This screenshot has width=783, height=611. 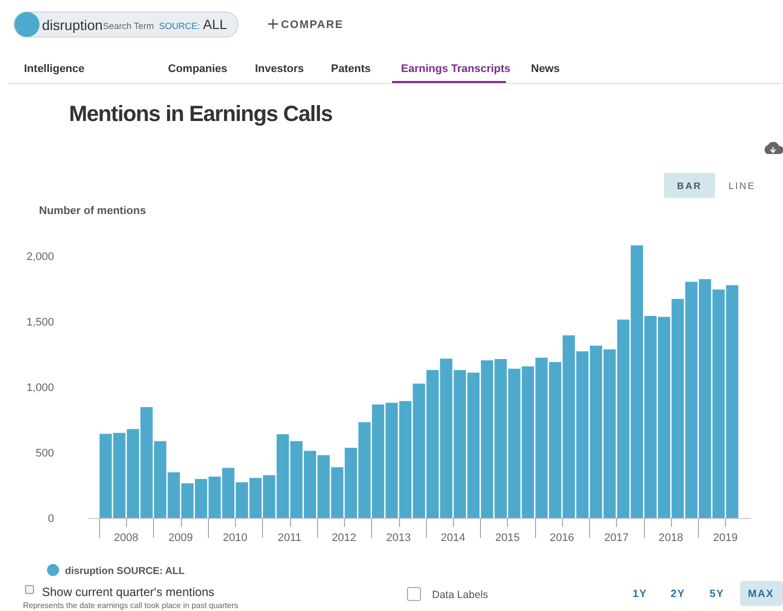 I want to click on x-tick-label: 2011, so click(x=290, y=538).